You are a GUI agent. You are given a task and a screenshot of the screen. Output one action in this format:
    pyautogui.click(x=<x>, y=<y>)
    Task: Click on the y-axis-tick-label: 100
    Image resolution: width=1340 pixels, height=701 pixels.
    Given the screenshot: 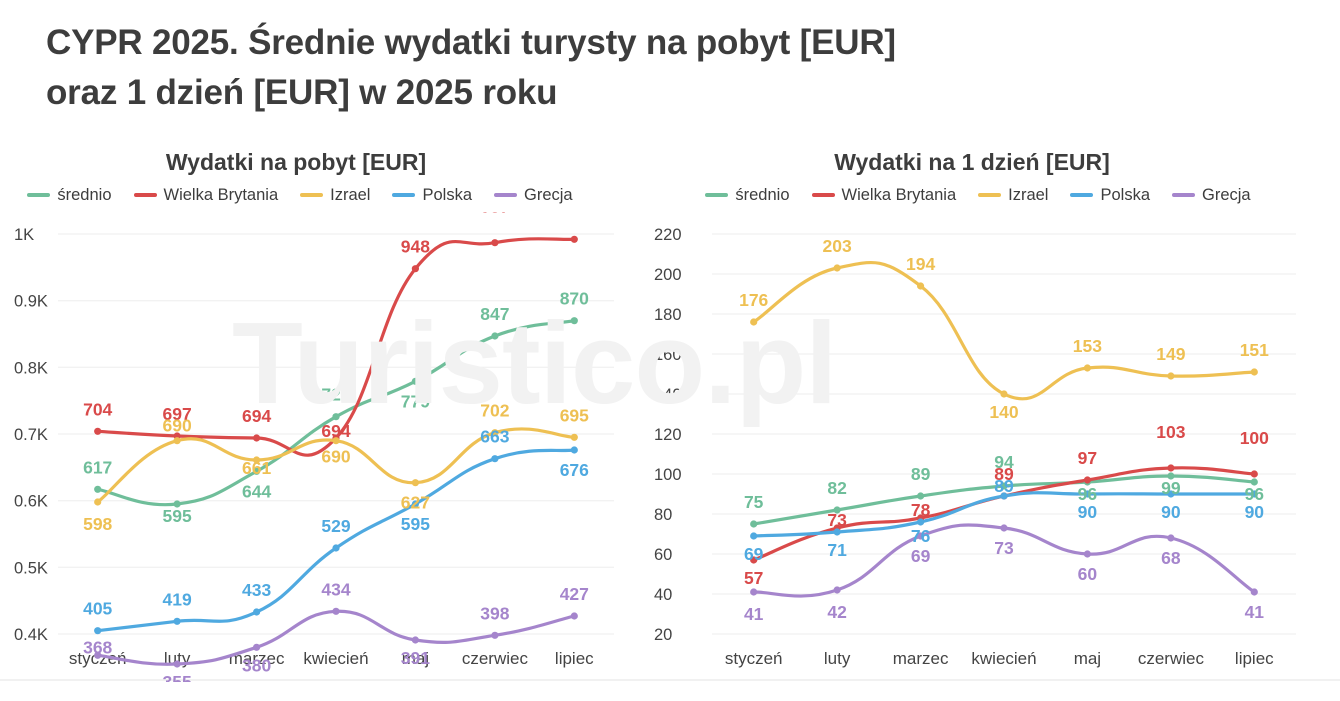 What is the action you would take?
    pyautogui.click(x=668, y=475)
    